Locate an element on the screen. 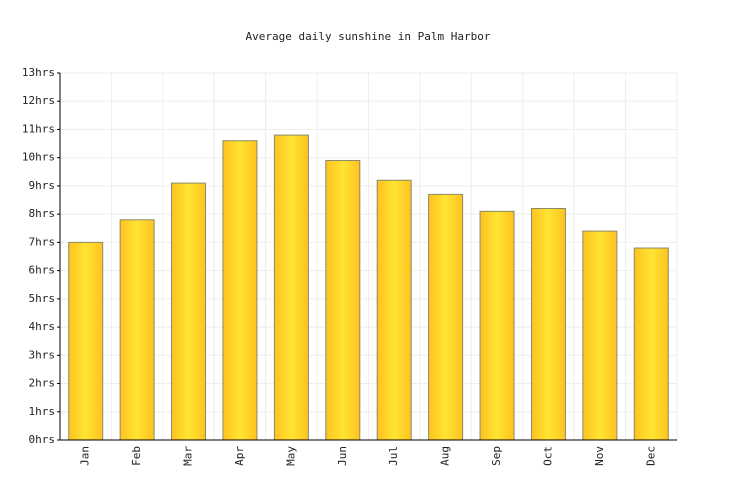 The height and width of the screenshot is (500, 736). x-tick-label: Jul is located at coordinates (393, 456).